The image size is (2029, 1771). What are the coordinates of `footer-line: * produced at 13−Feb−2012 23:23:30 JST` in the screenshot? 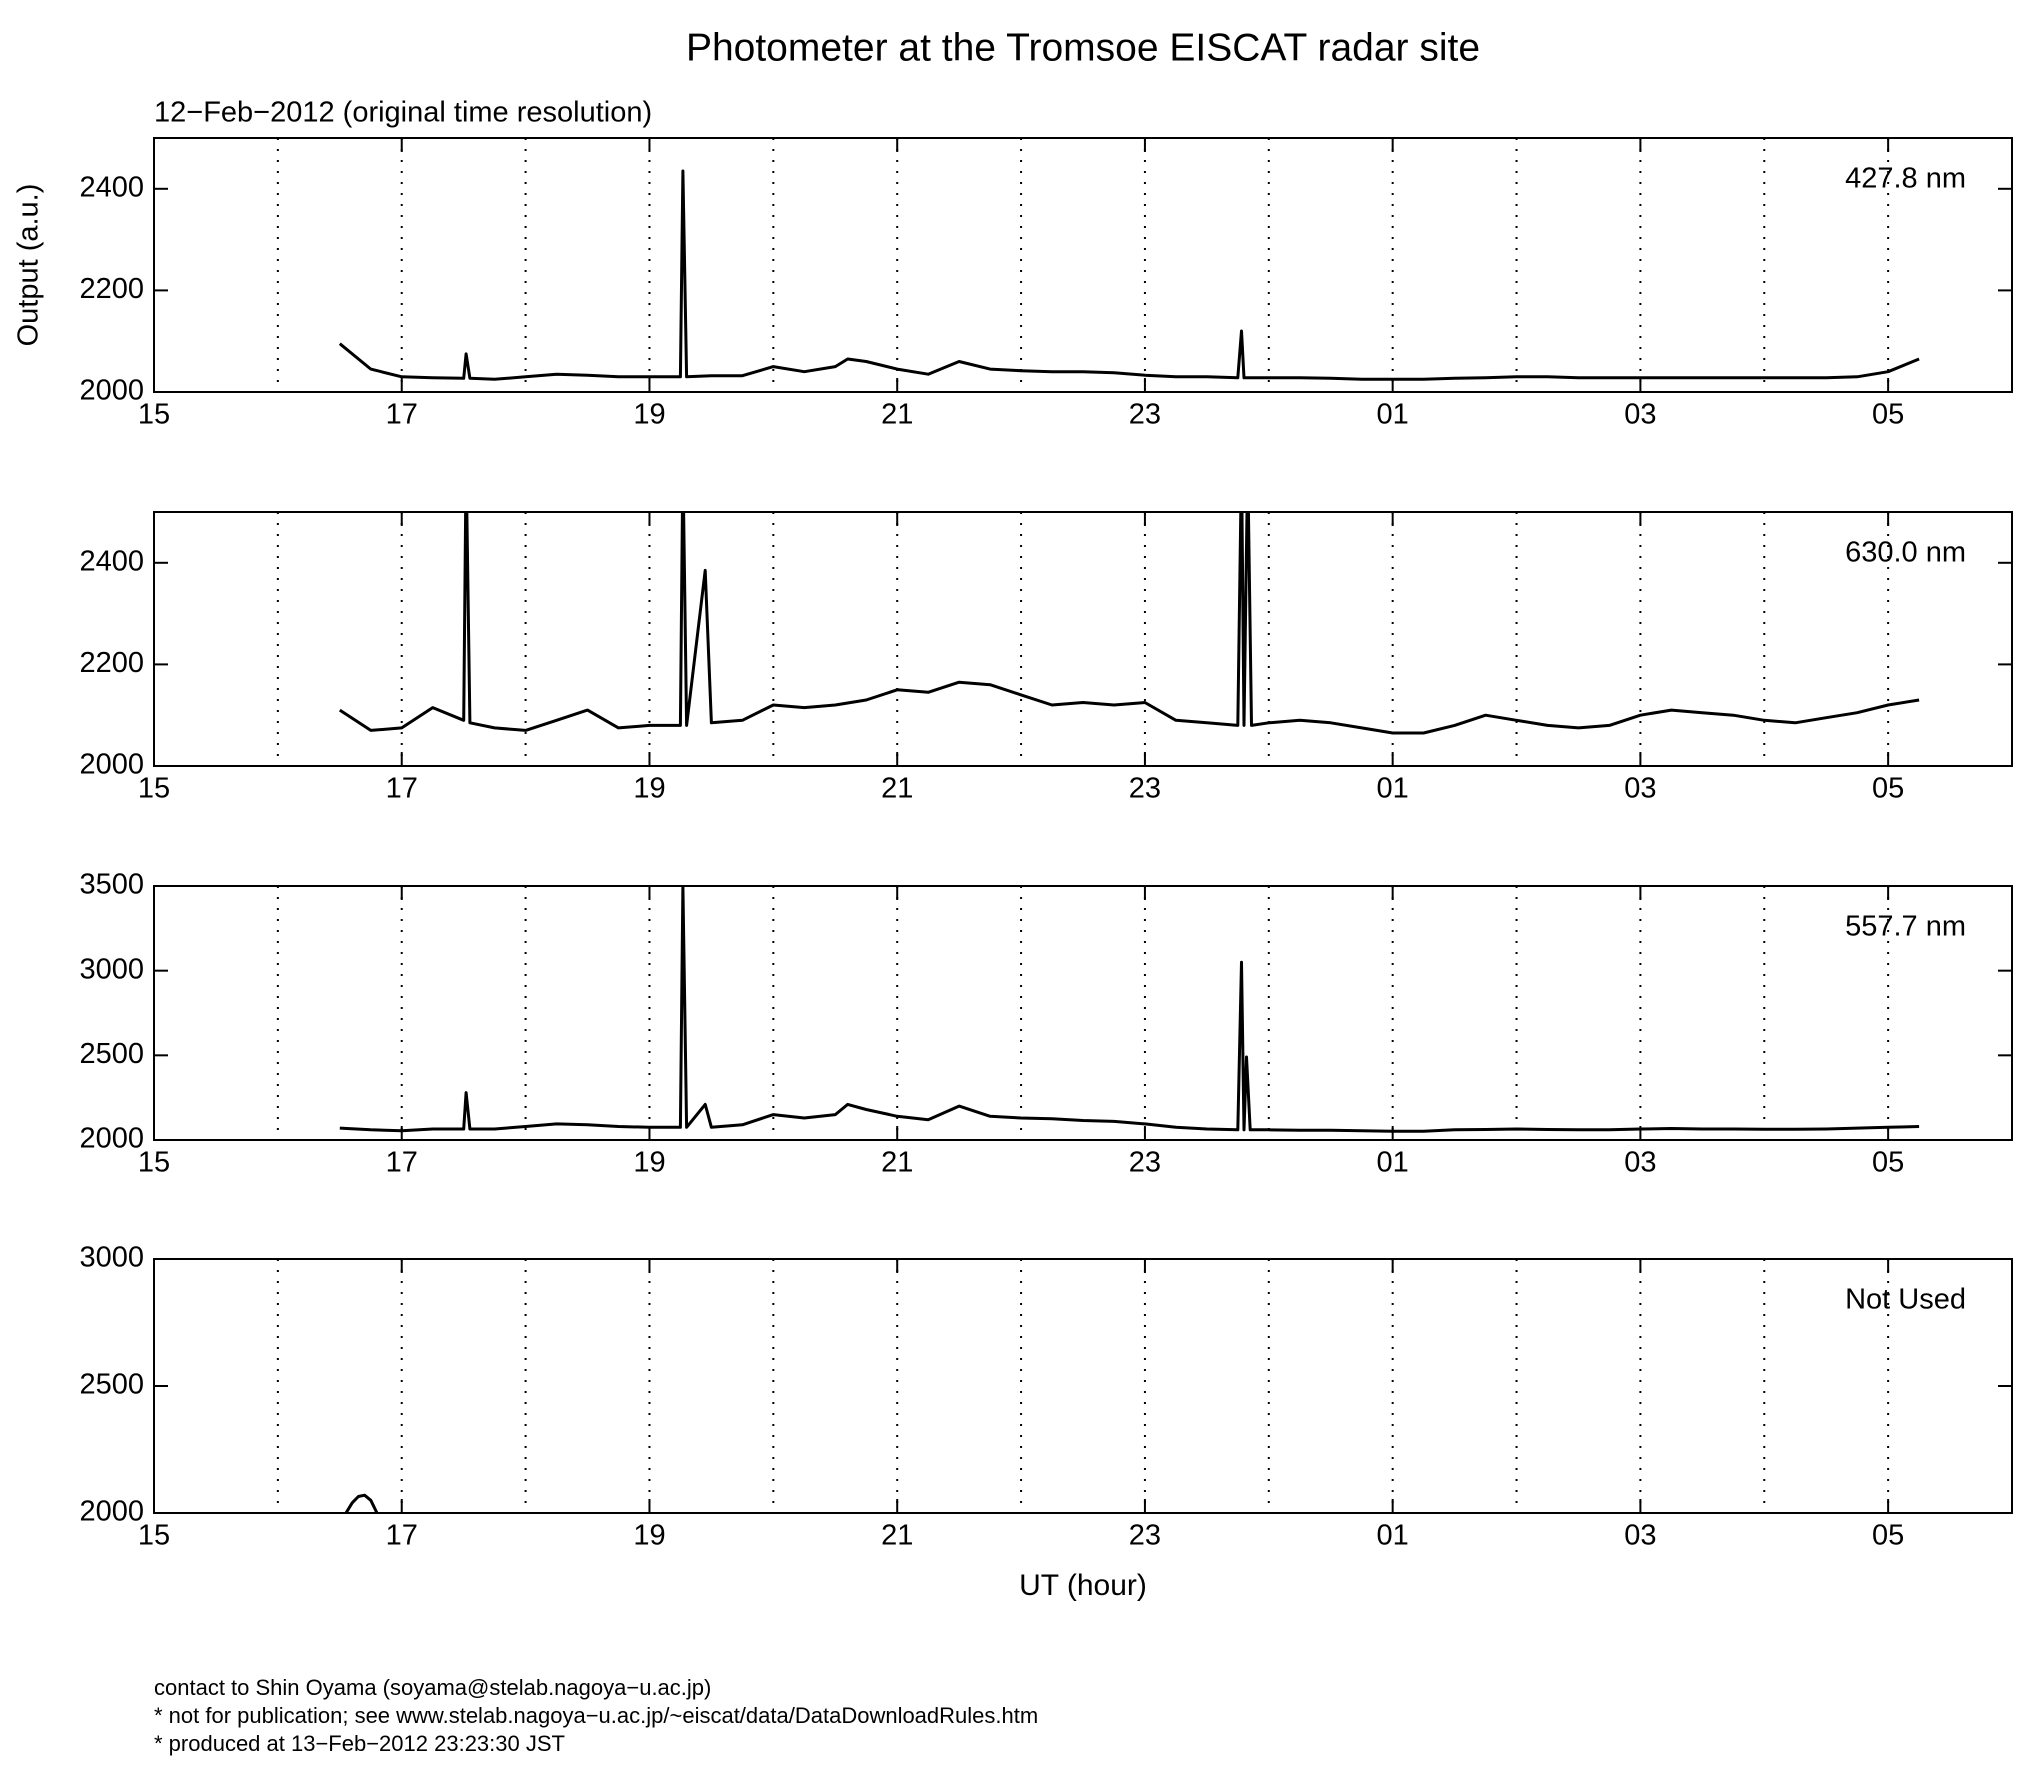 It's located at (359, 1743).